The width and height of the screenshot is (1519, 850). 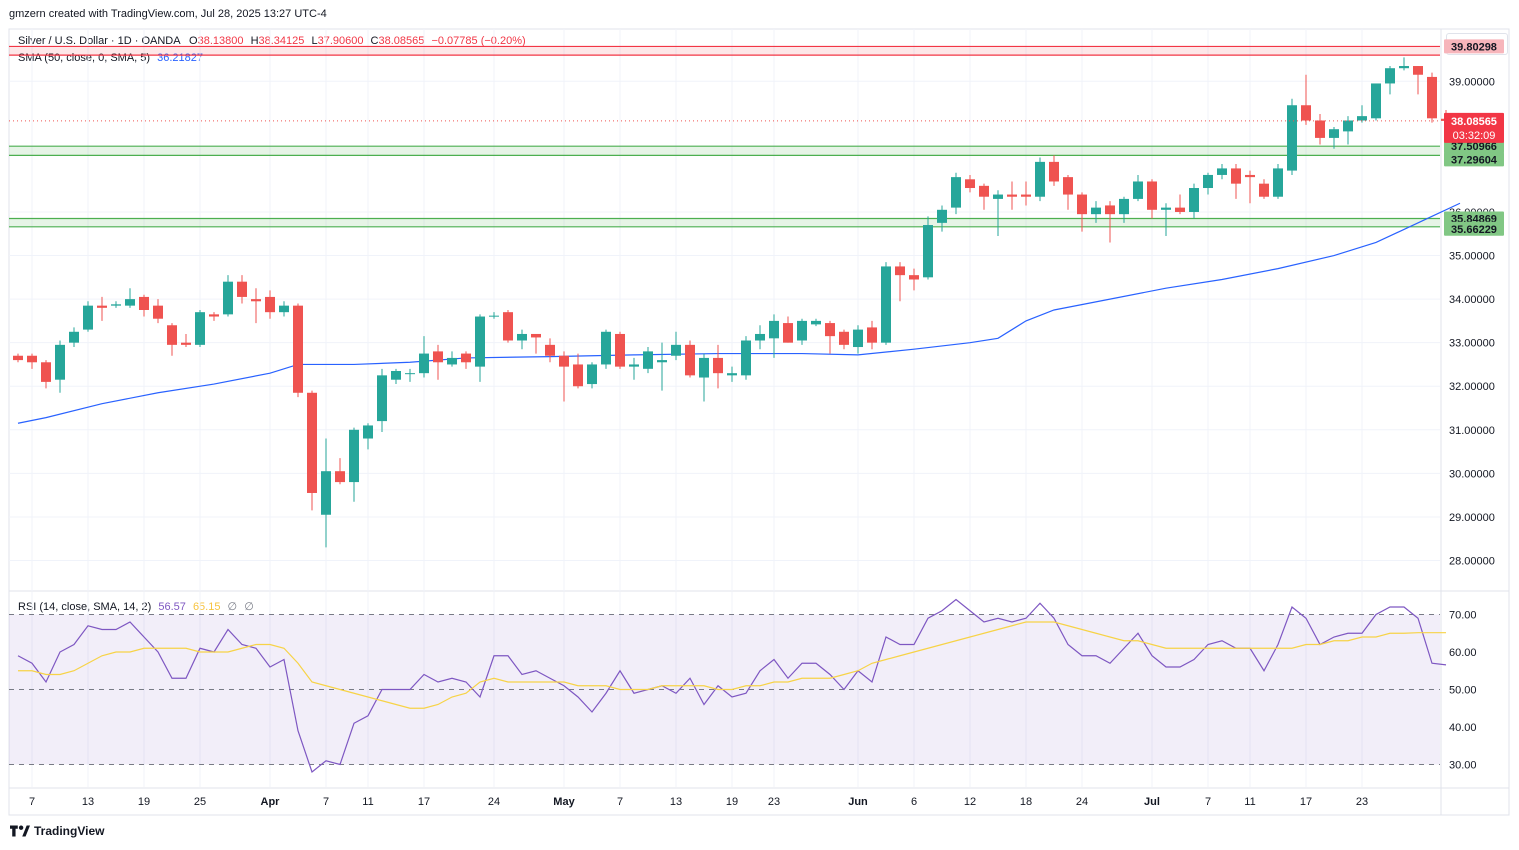 I want to click on rsi-tick-label: 60.00, so click(x=1463, y=653).